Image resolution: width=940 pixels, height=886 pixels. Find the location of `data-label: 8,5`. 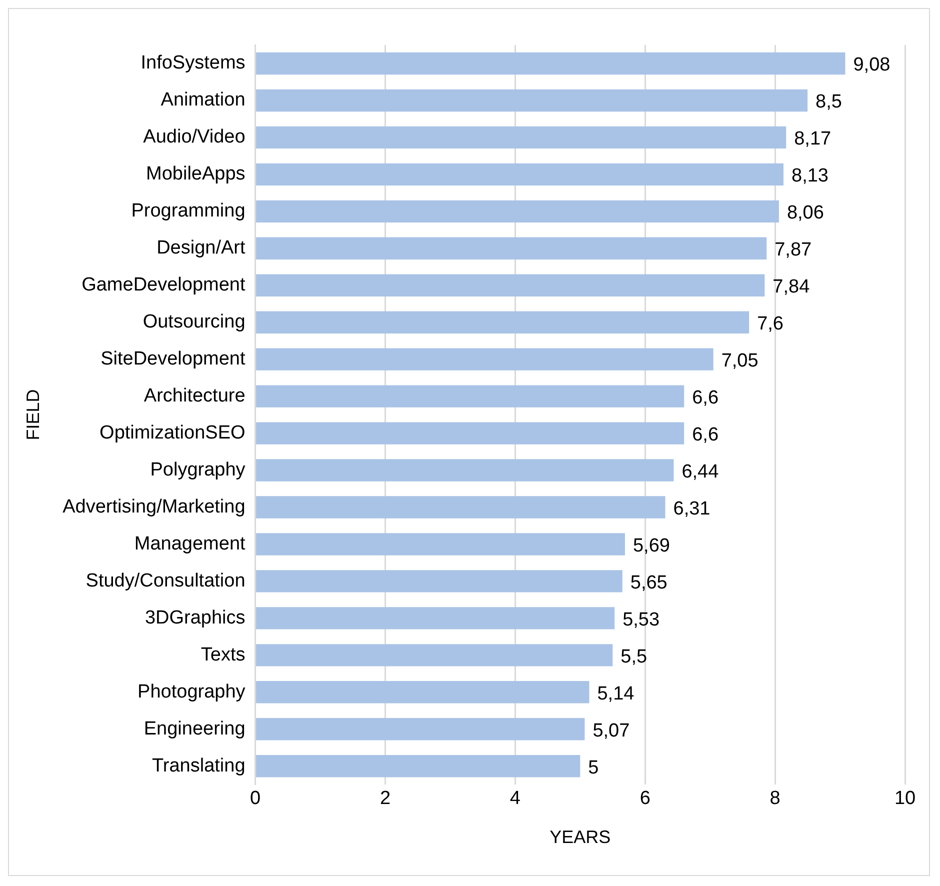

data-label: 8,5 is located at coordinates (829, 102).